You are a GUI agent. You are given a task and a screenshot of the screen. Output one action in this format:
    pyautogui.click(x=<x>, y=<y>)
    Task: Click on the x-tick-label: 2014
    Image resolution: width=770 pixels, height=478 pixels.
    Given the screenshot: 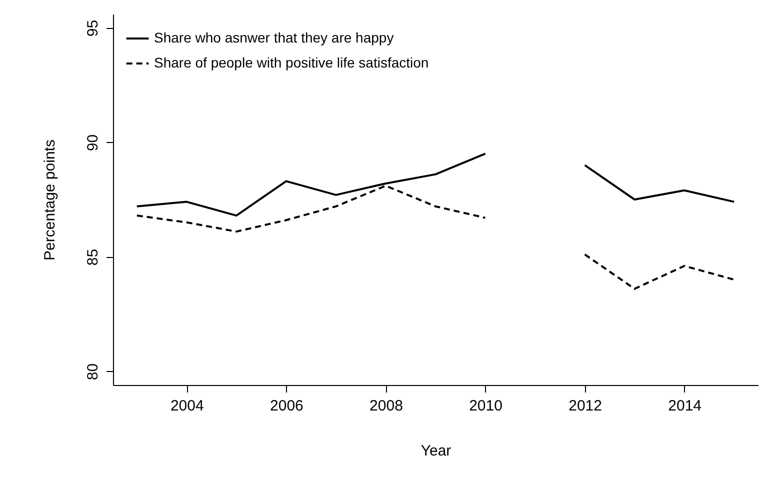 What is the action you would take?
    pyautogui.click(x=685, y=406)
    